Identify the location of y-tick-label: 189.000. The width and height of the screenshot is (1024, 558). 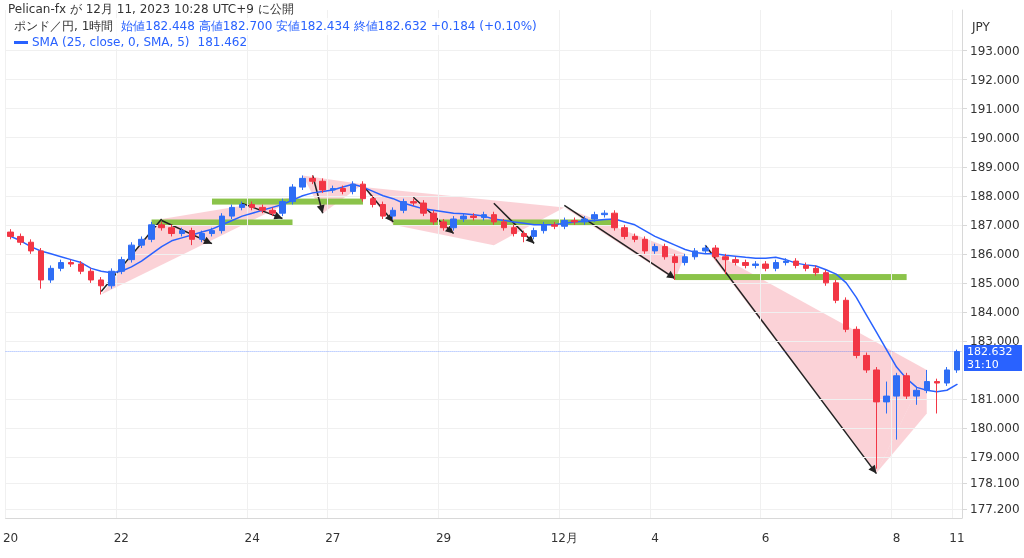
(995, 166).